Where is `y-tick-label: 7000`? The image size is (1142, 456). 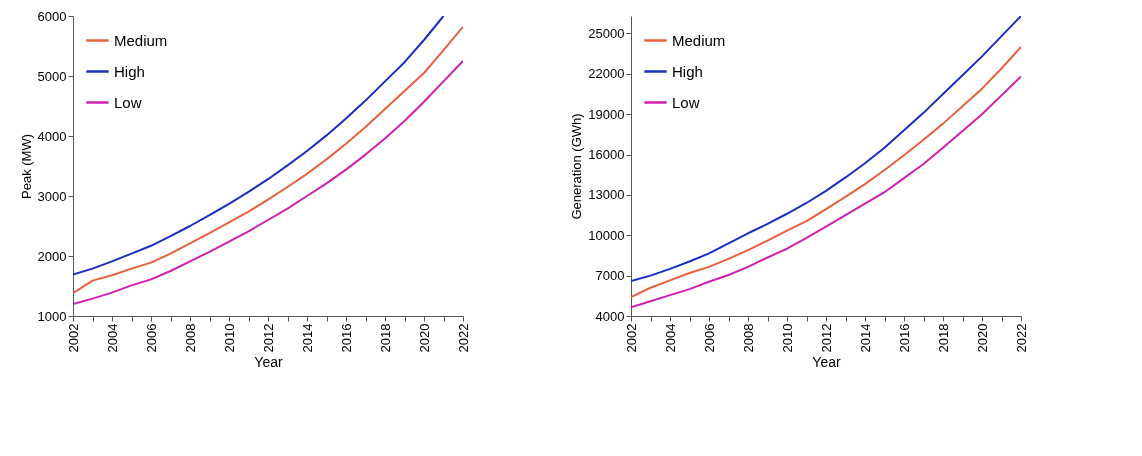 y-tick-label: 7000 is located at coordinates (610, 276).